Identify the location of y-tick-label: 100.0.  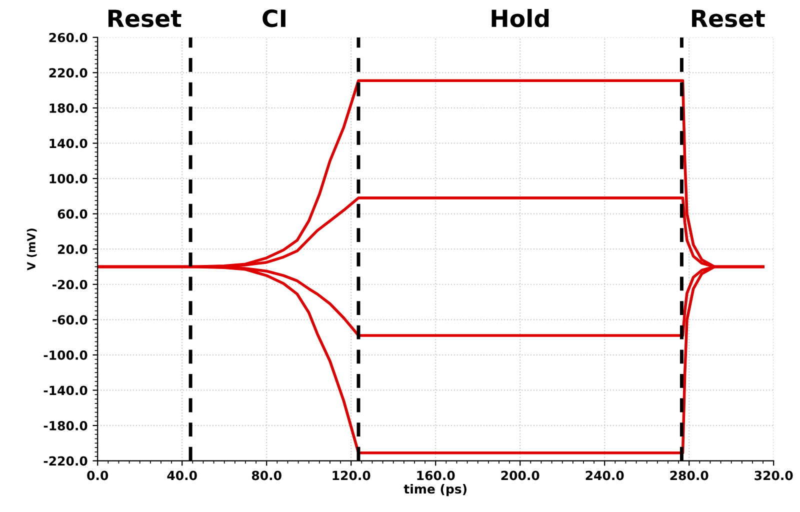
(69, 179).